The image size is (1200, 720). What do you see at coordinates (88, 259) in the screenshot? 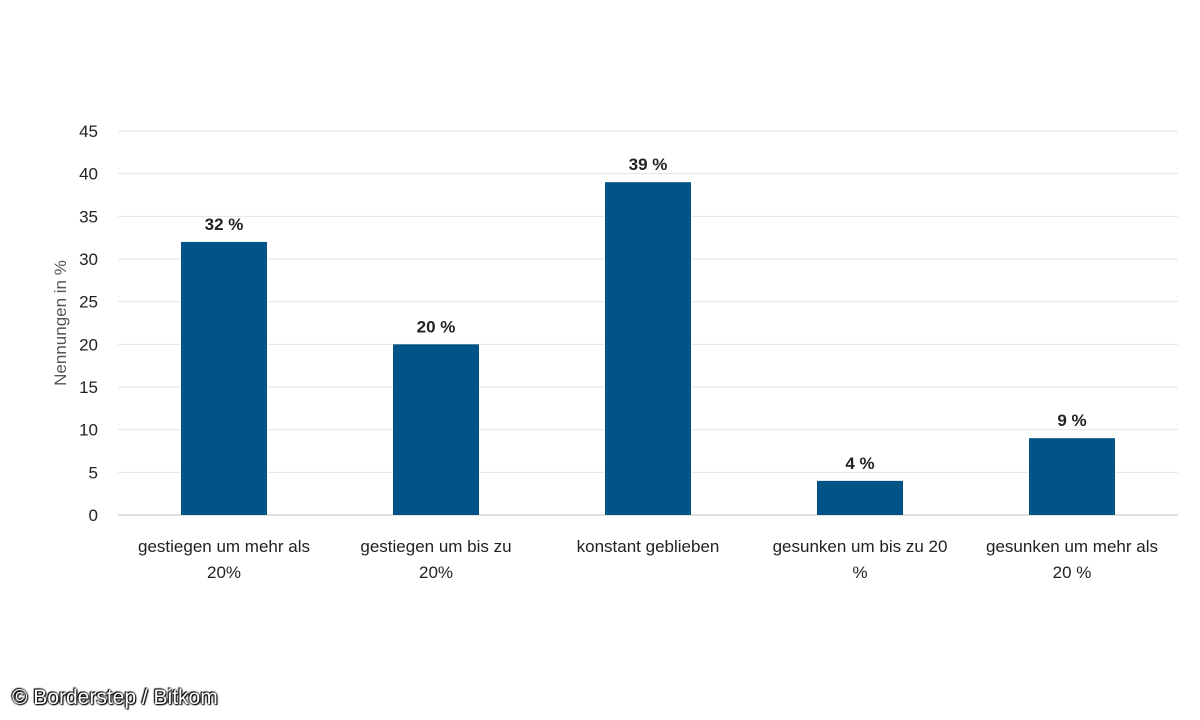
I see `y-tick-label: 30` at bounding box center [88, 259].